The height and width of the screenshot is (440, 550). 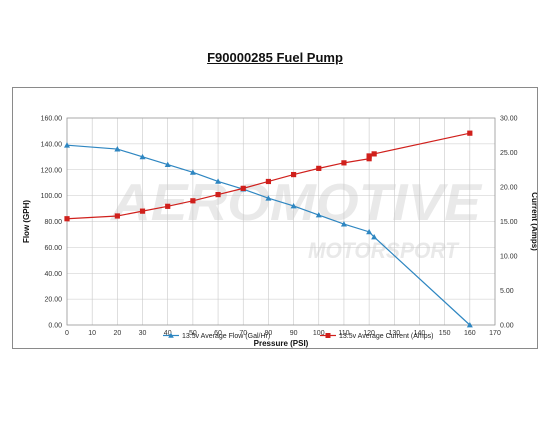 I want to click on y-tick-label: 160.00, so click(x=52, y=119).